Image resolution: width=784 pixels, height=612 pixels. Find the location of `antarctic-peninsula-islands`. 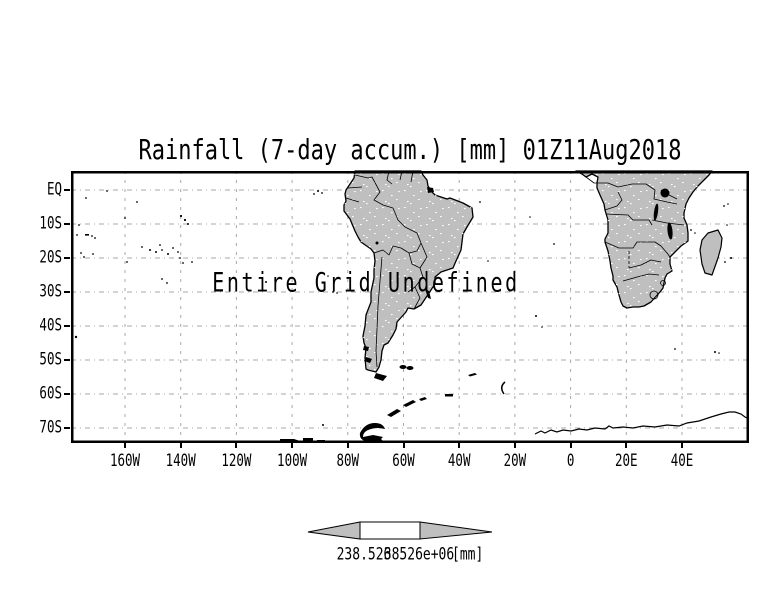

antarctic-peninsula-islands is located at coordinates (393, 404).